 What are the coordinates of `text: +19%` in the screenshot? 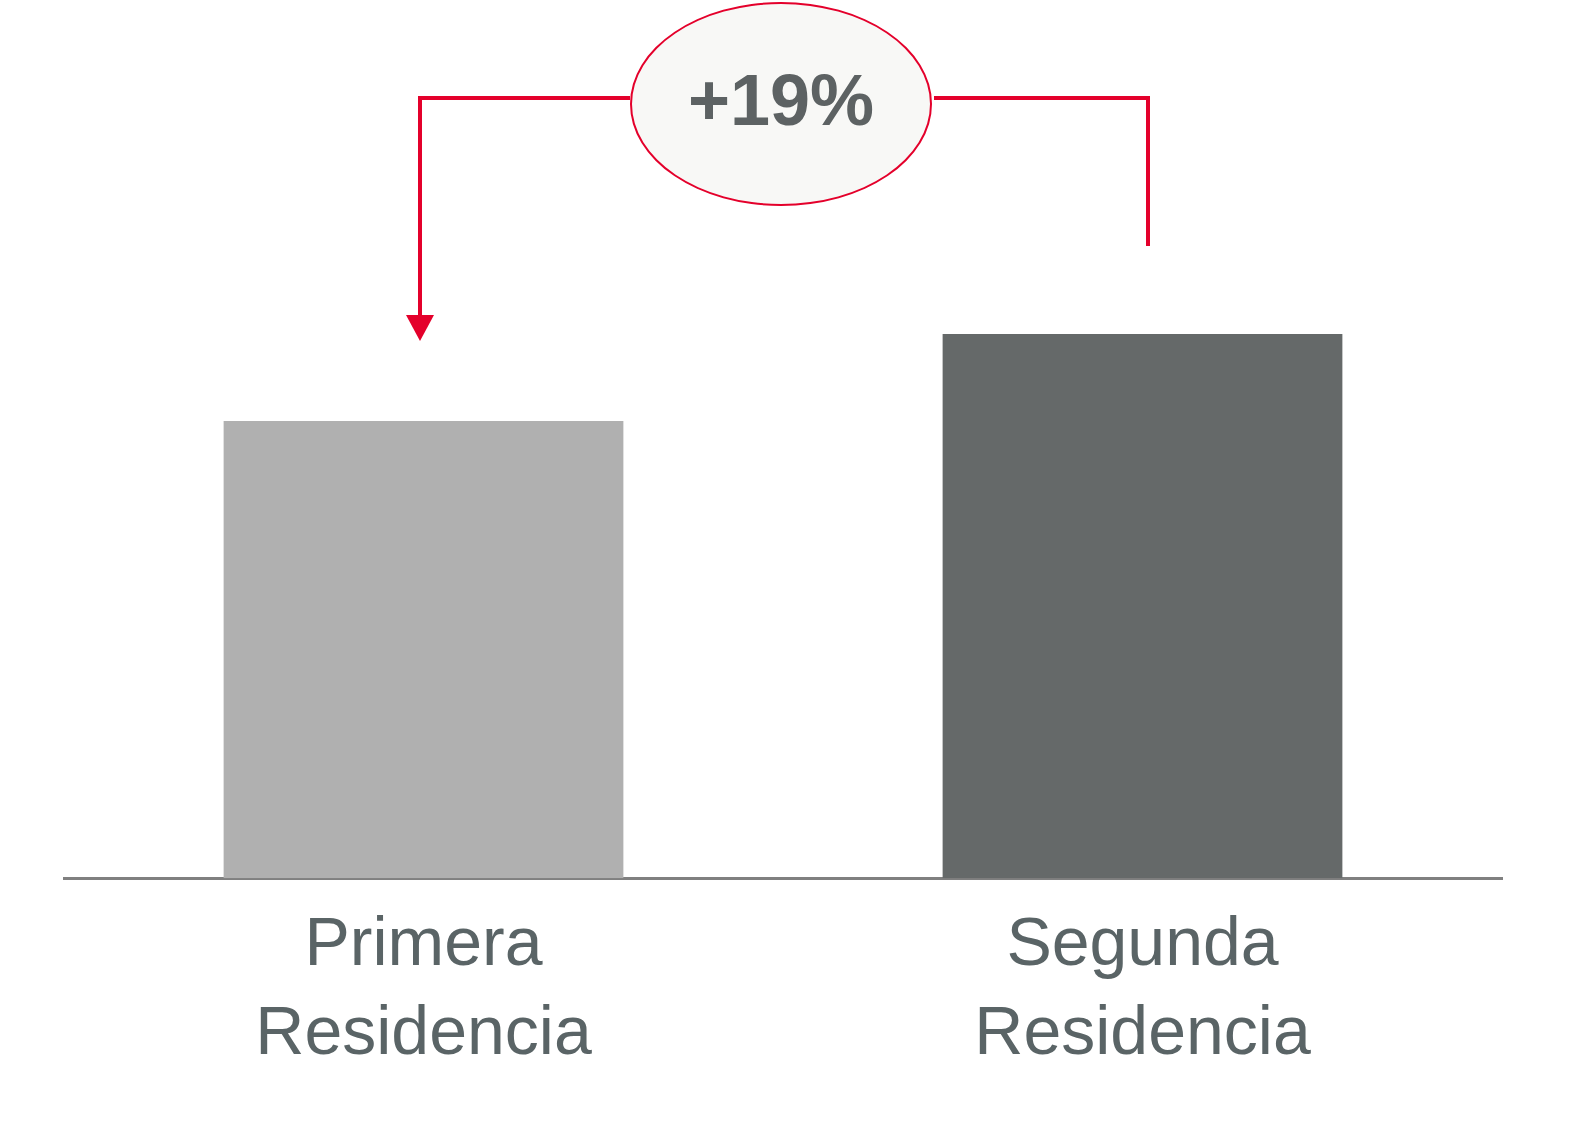 It's located at (781, 104).